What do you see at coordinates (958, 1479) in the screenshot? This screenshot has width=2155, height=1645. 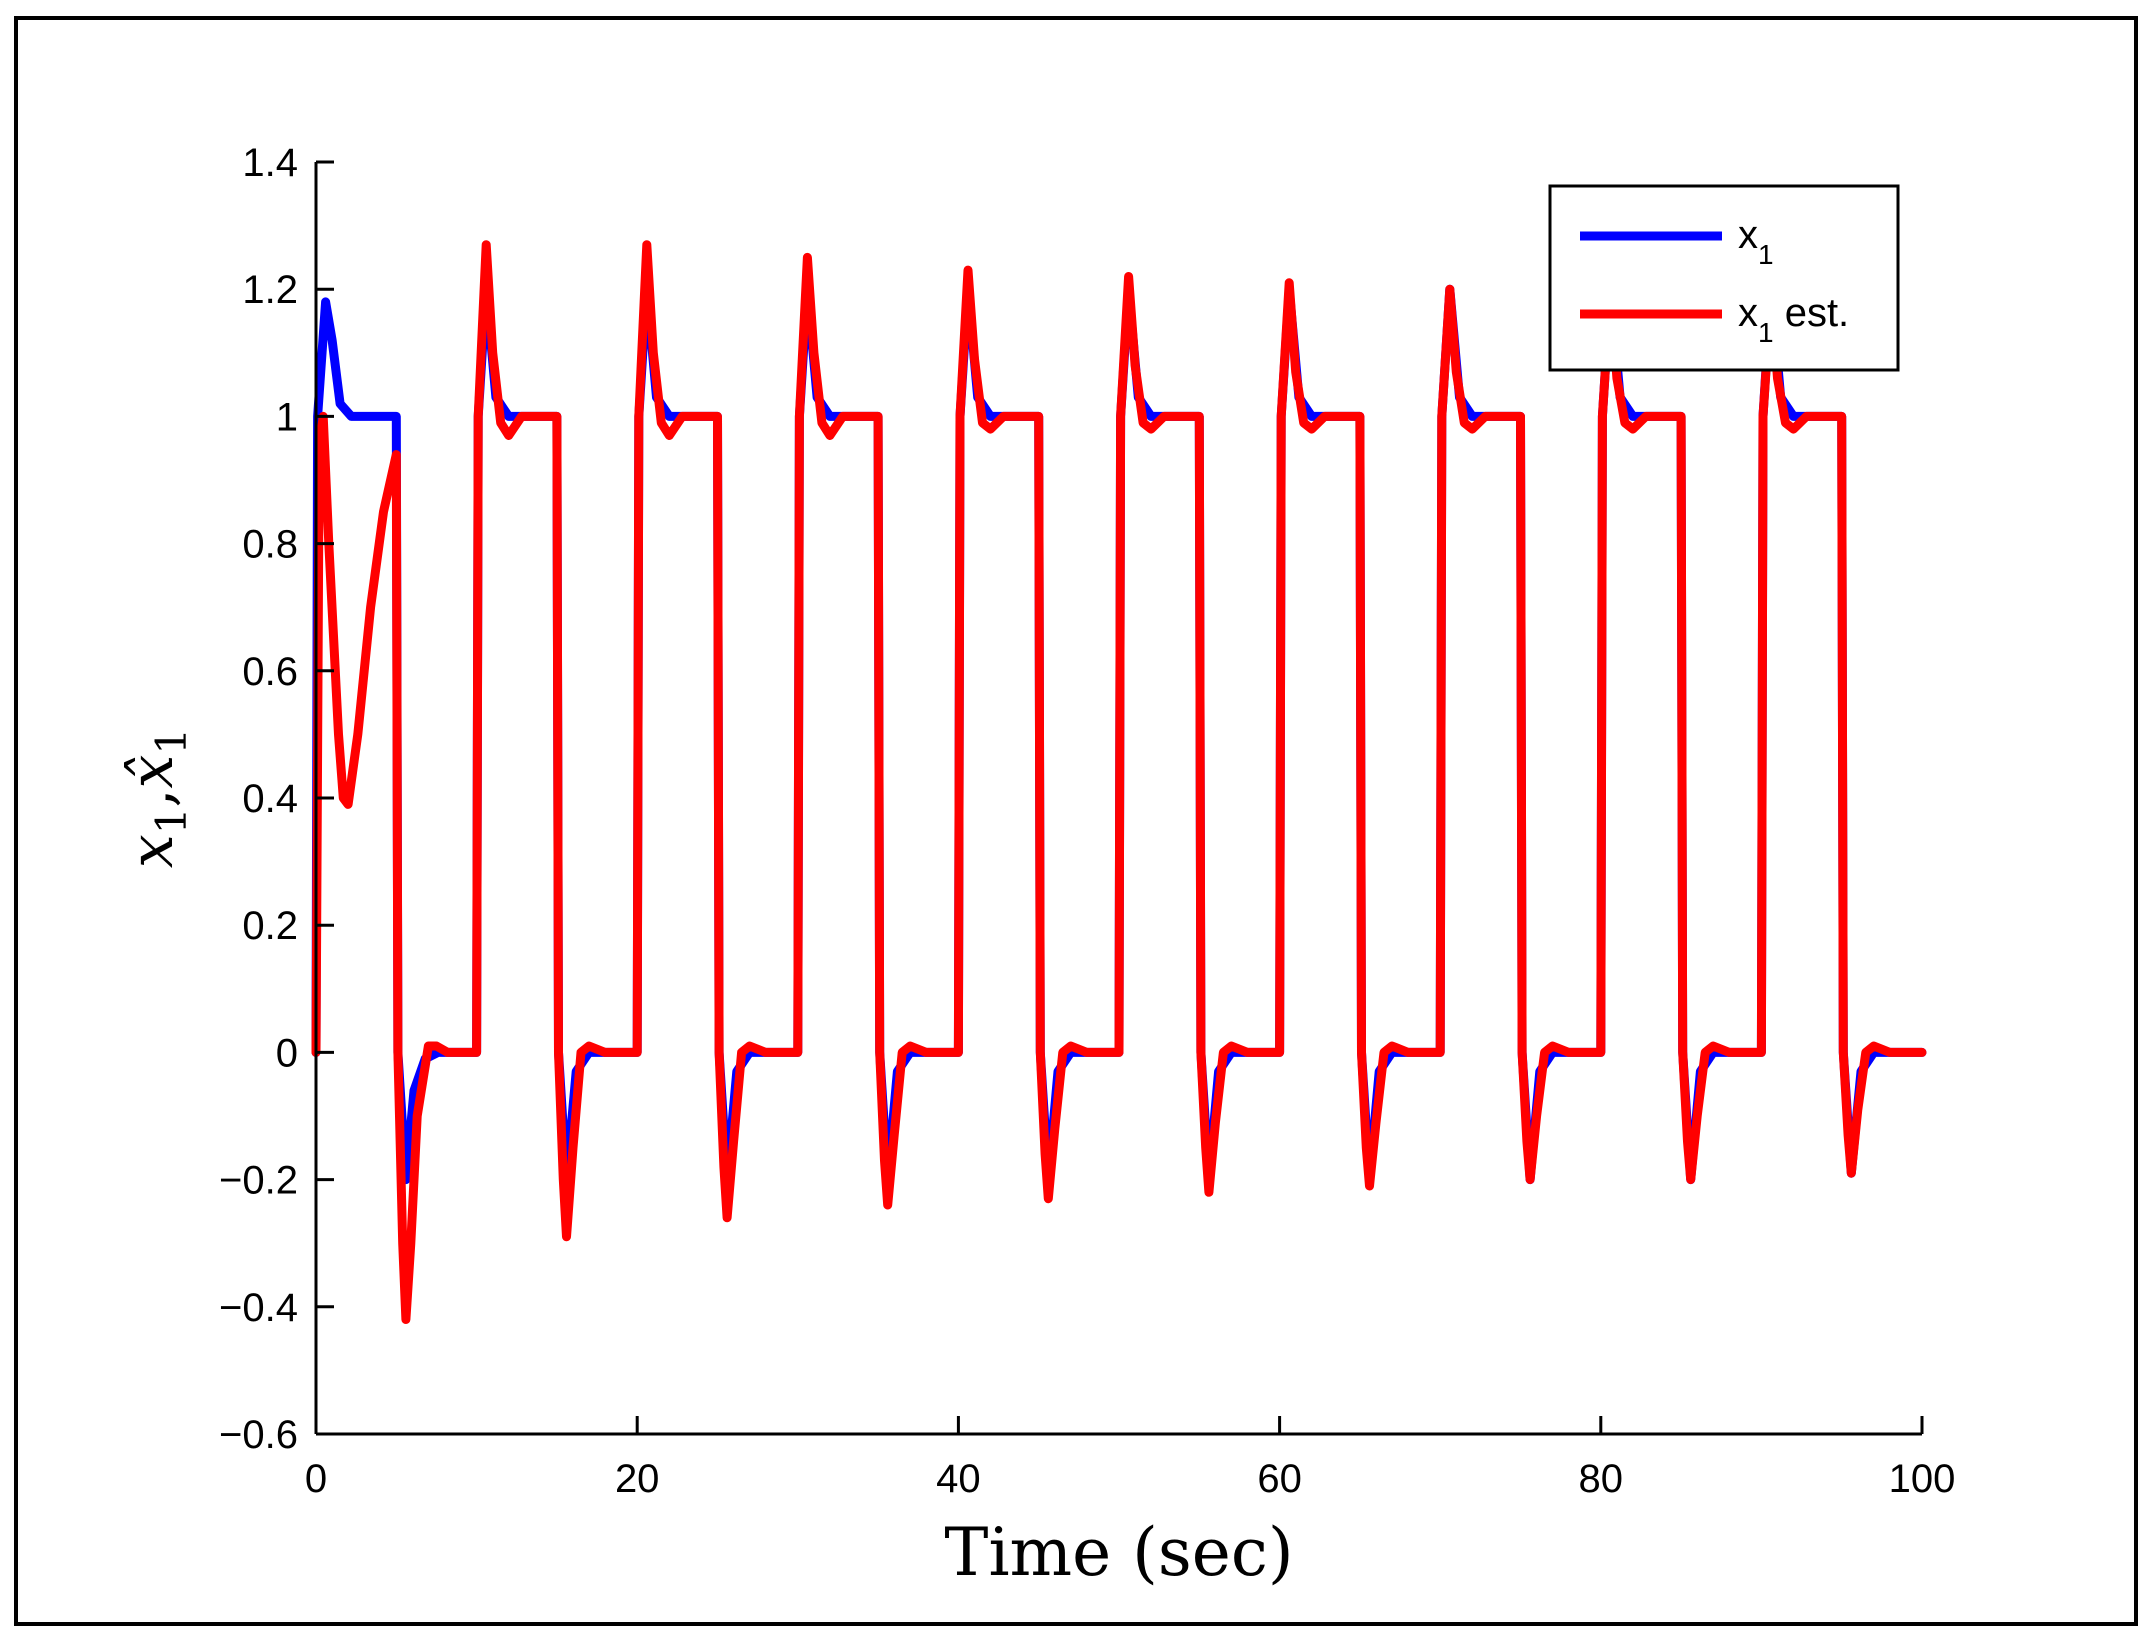 I see `x-tick-label: 40` at bounding box center [958, 1479].